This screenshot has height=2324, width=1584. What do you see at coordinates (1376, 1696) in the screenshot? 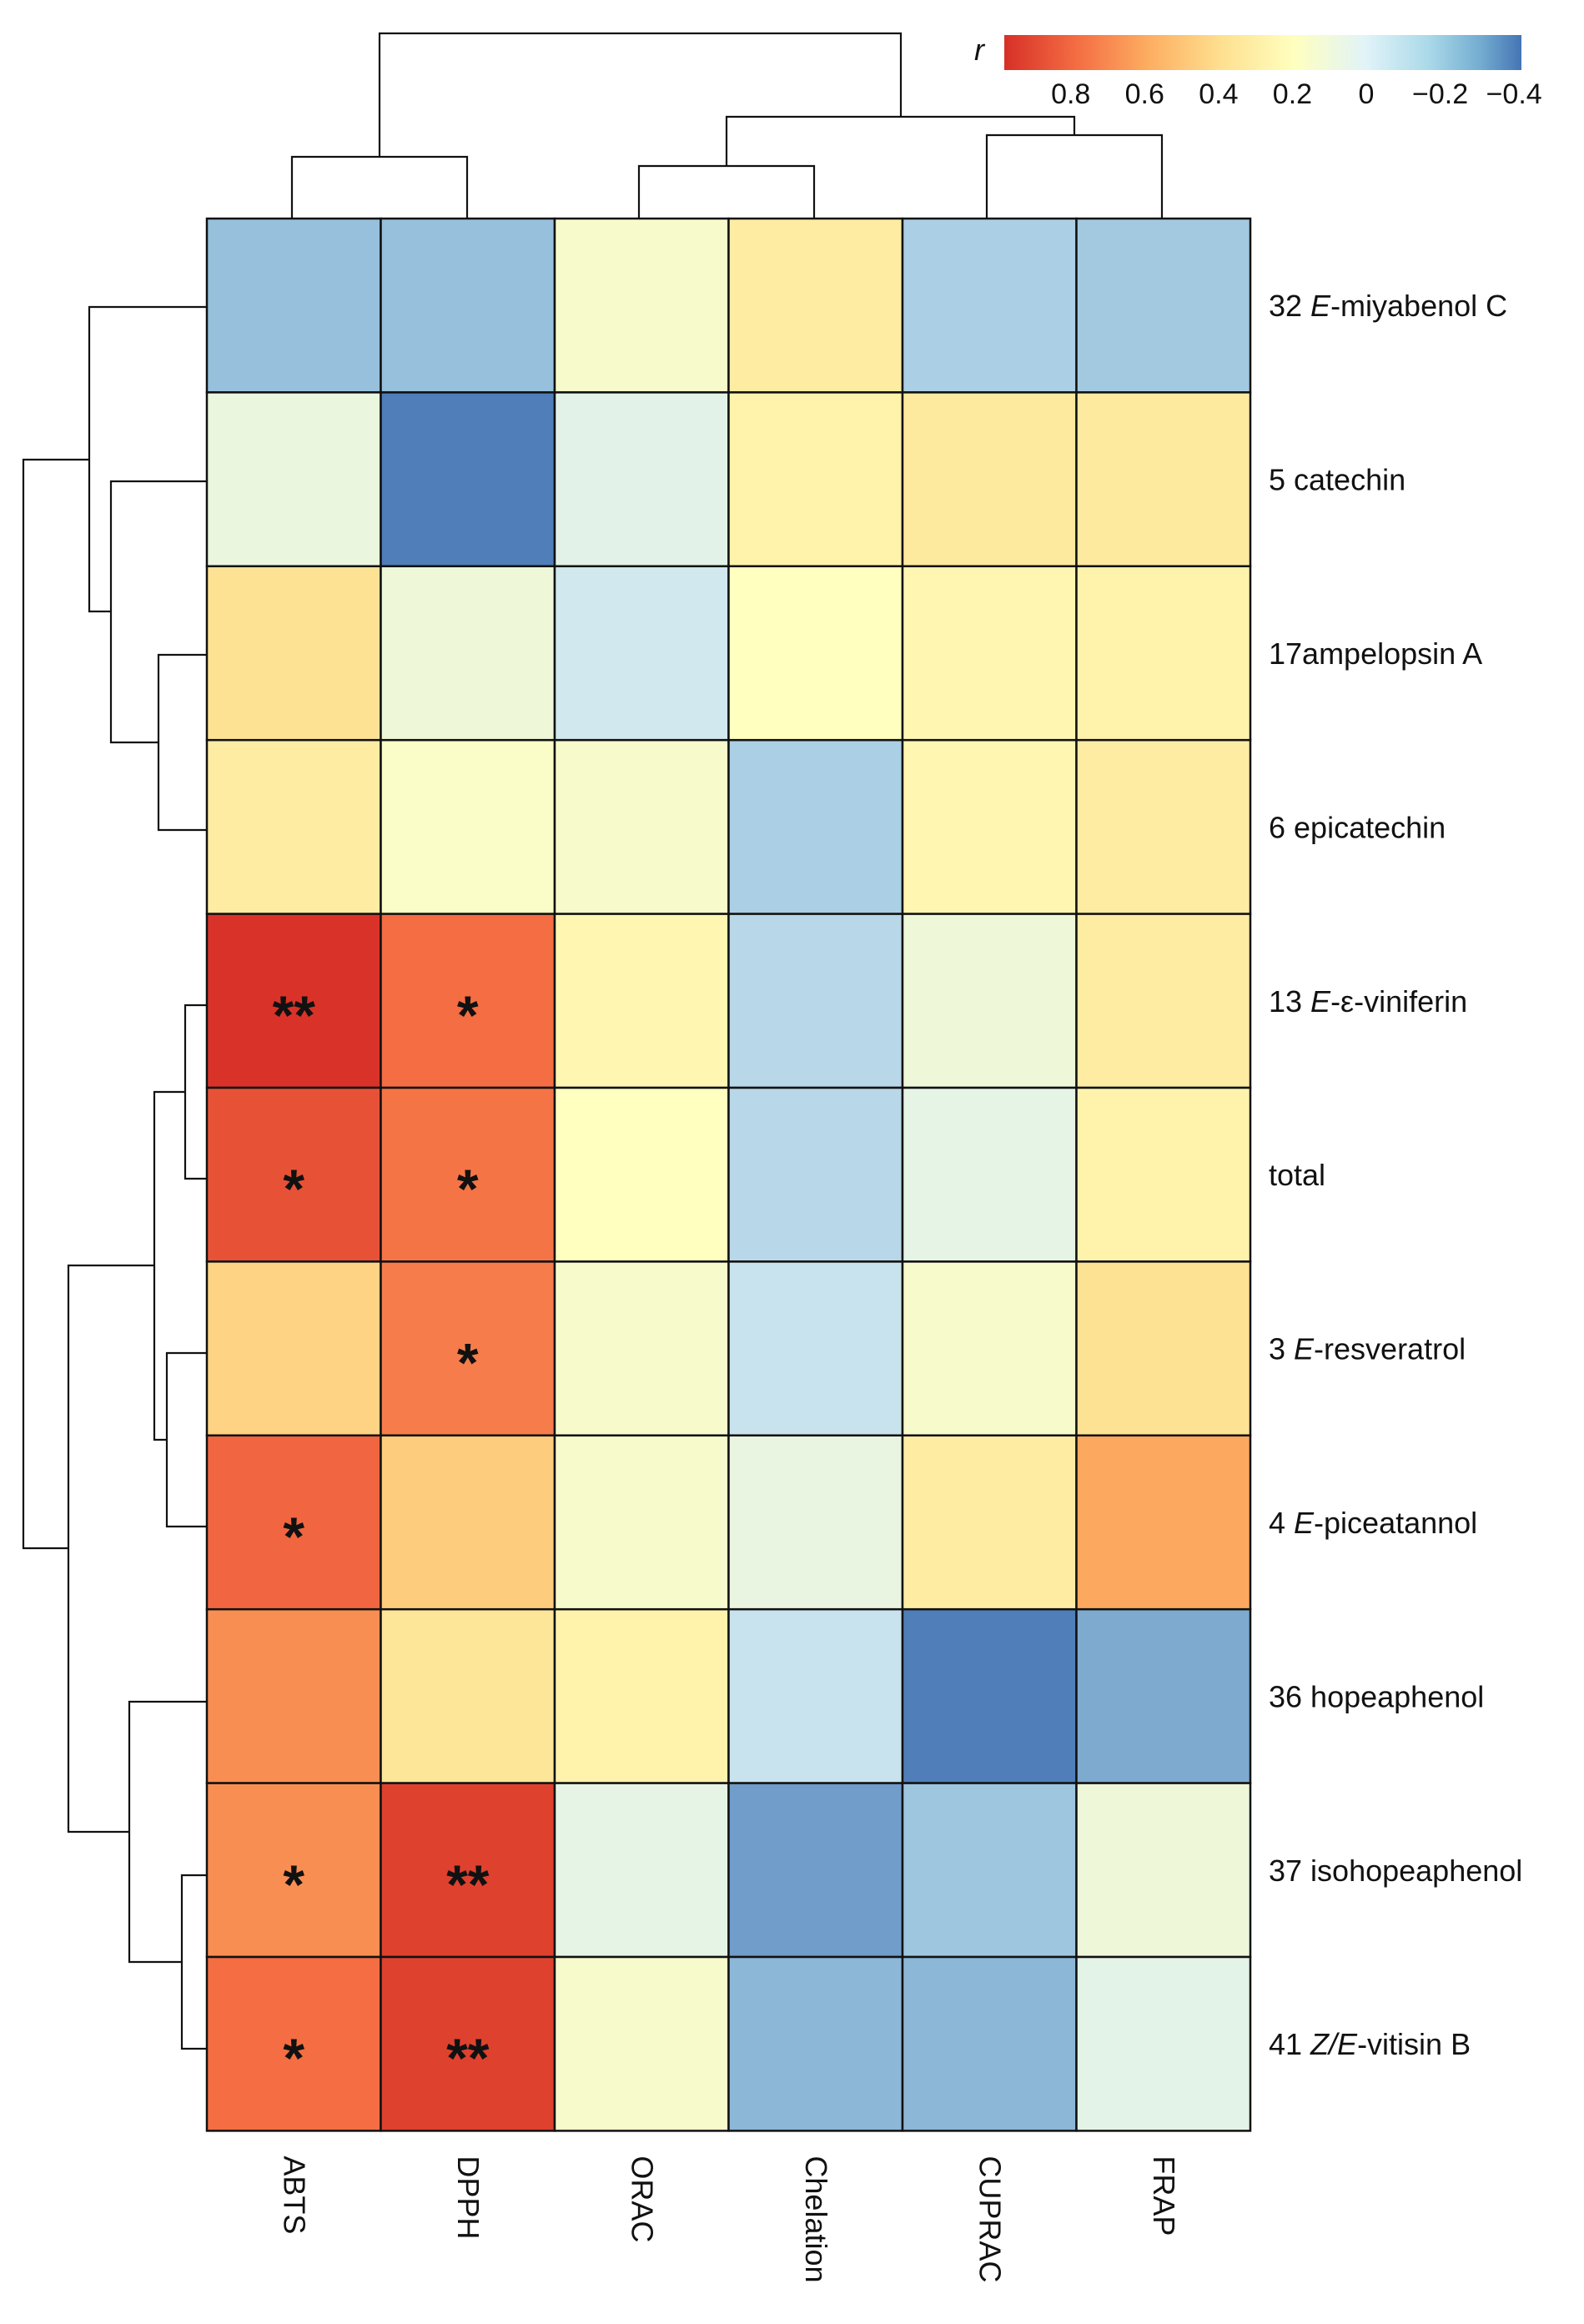
I see `row-label: 36 hopeaphenol` at bounding box center [1376, 1696].